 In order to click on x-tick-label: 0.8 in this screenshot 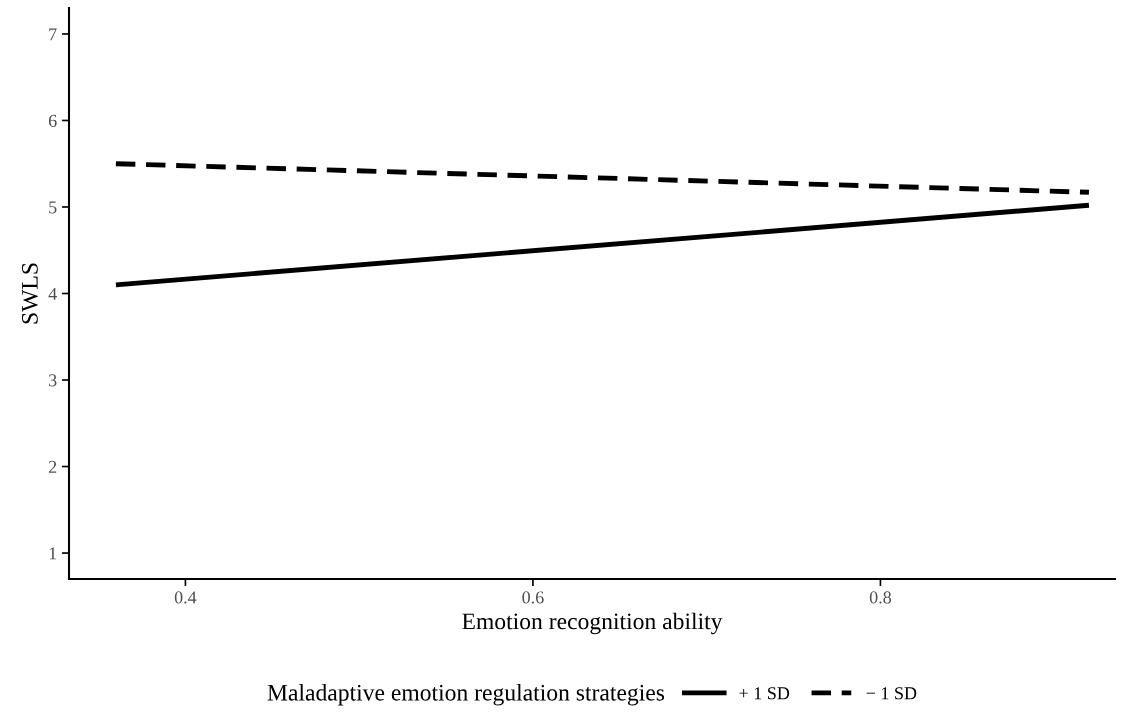, I will do `click(880, 597)`.